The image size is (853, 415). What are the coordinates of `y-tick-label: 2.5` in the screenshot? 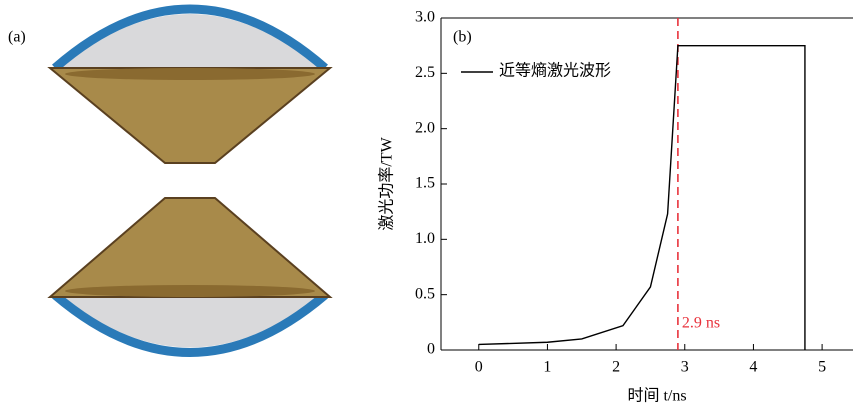 It's located at (425, 72).